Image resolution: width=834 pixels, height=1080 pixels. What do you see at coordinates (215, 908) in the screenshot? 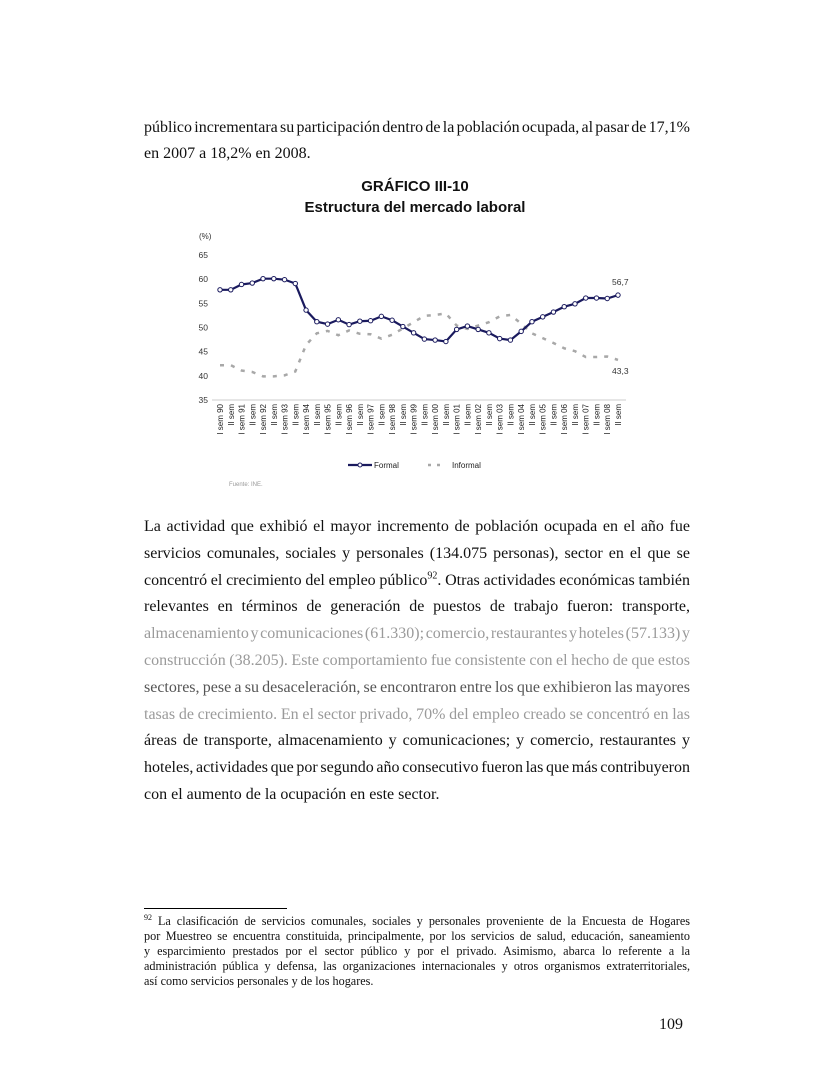
I see `footnote-divider` at bounding box center [215, 908].